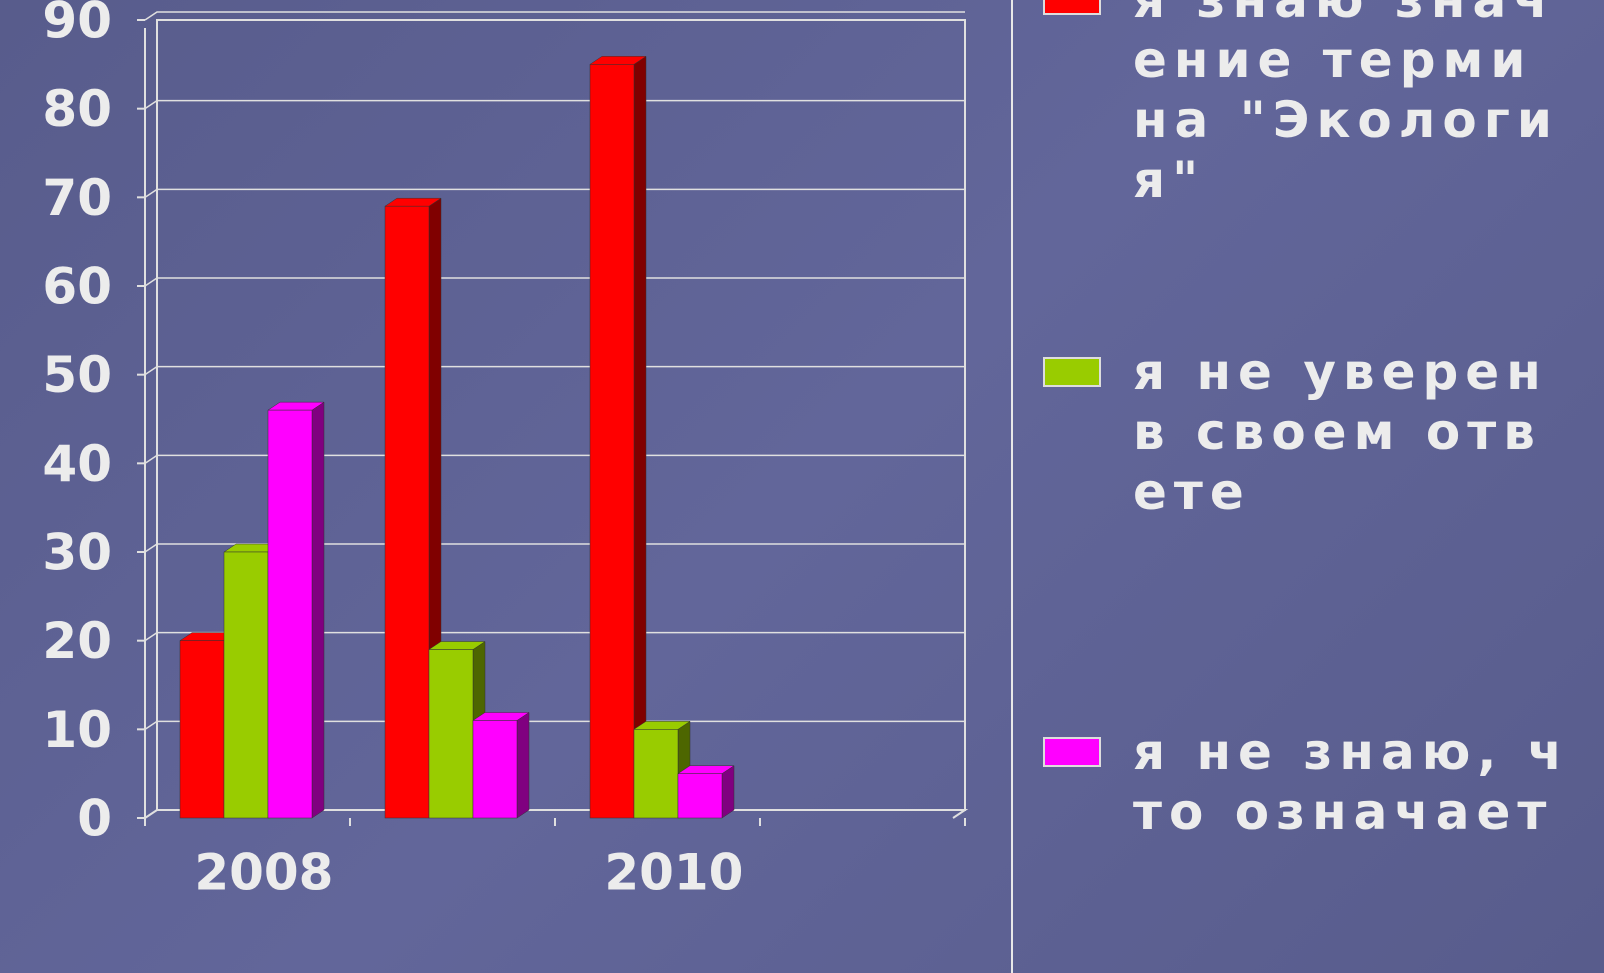 The image size is (1604, 973). What do you see at coordinates (77, 198) in the screenshot?
I see `y-tick-label: 70` at bounding box center [77, 198].